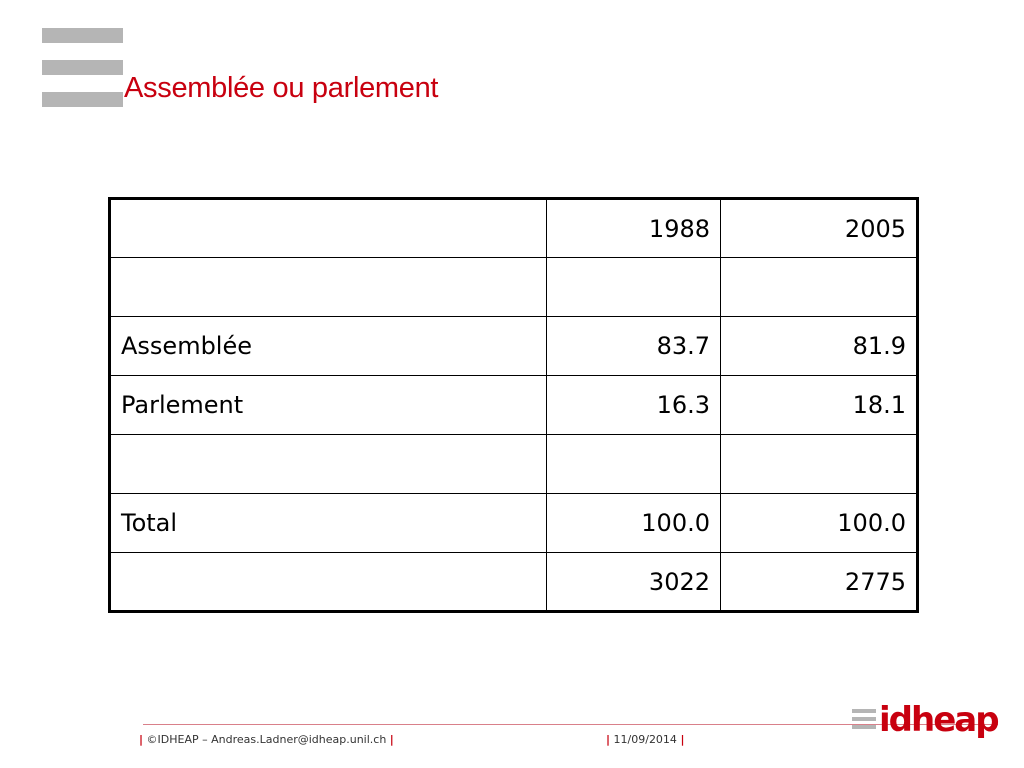 The image size is (1024, 768). What do you see at coordinates (633, 405) in the screenshot?
I see `table-cell: 16.3` at bounding box center [633, 405].